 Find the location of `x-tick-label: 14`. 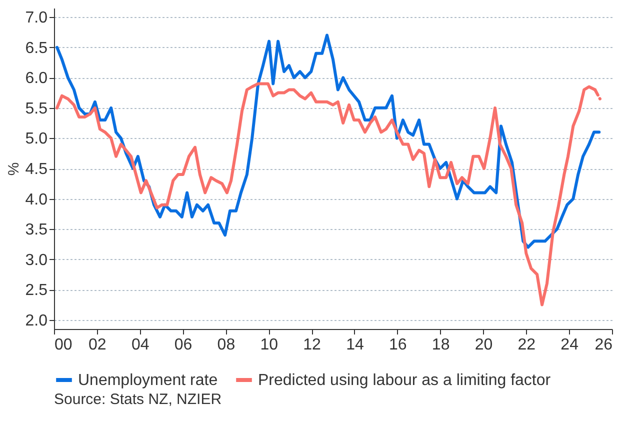

x-tick-label: 14 is located at coordinates (355, 345).